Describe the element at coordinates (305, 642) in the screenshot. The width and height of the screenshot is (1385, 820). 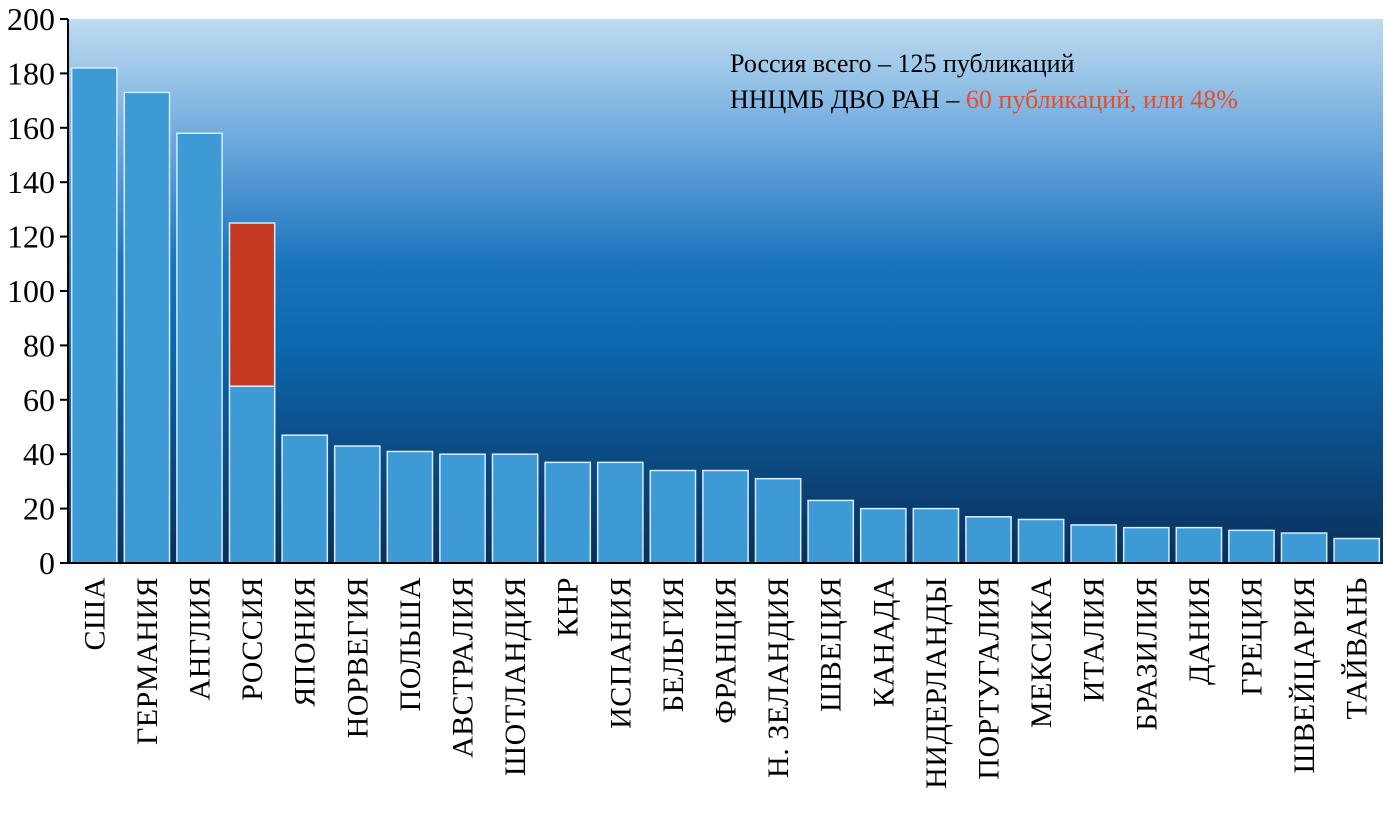
I see `x-category-label: ЯПОНИЯ` at that location.